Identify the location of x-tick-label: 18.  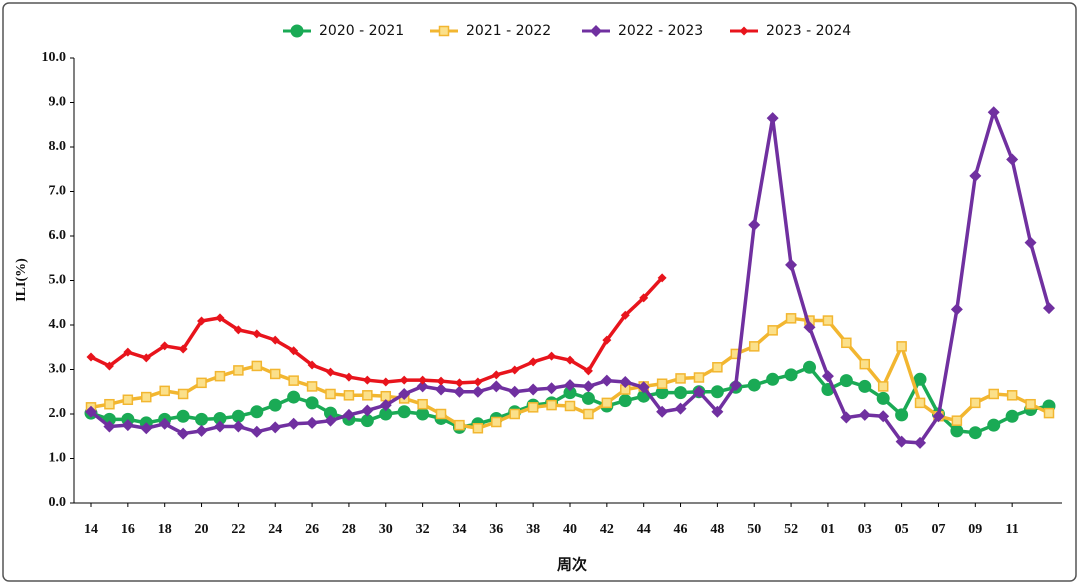
(165, 529).